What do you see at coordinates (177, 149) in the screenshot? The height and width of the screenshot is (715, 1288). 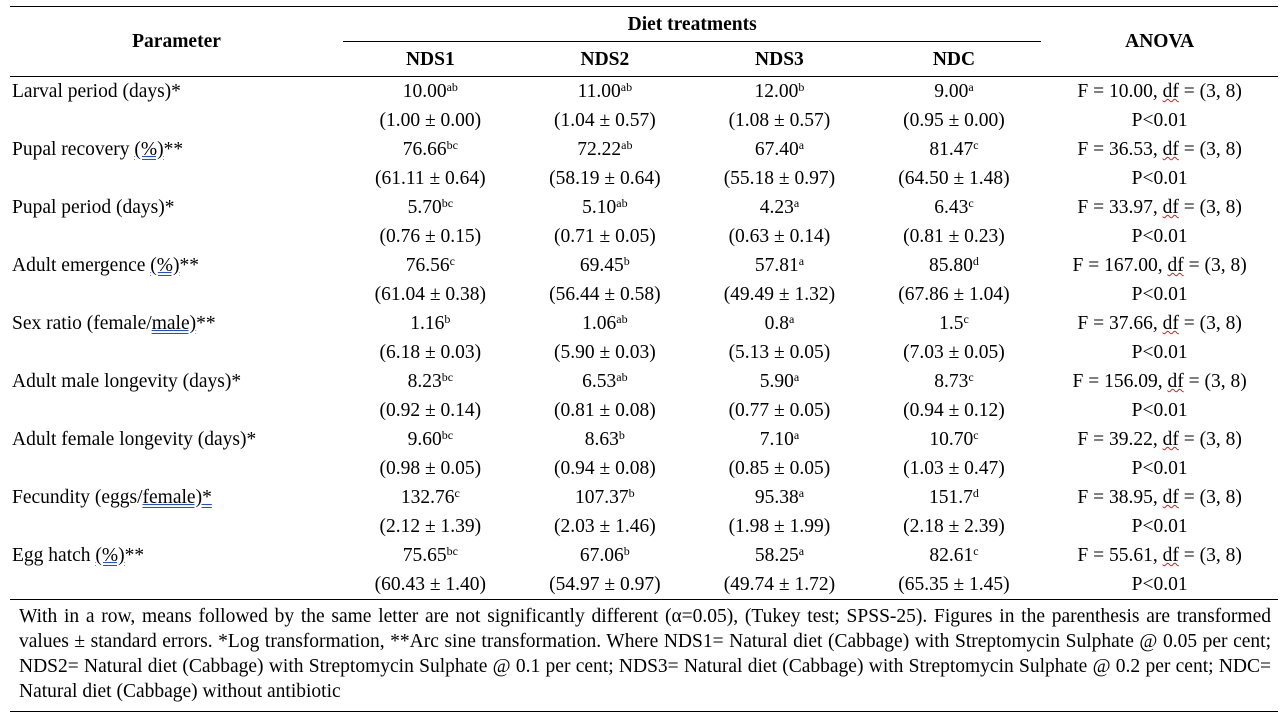 I see `parameter-label: Pupal recovery (%)**` at bounding box center [177, 149].